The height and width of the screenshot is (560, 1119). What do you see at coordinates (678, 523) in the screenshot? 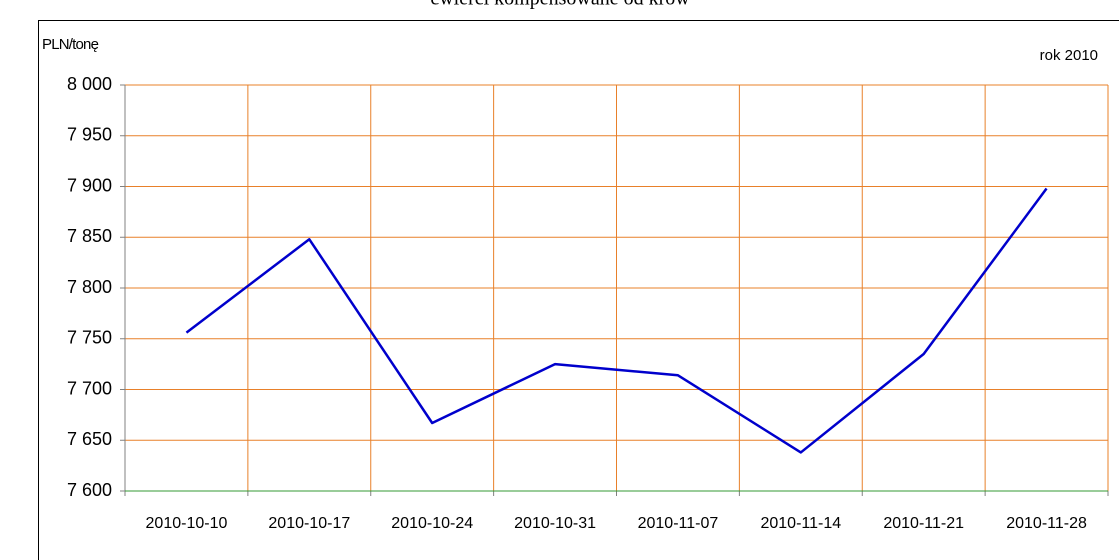
I see `x-tick-label: 2010-11-07` at bounding box center [678, 523].